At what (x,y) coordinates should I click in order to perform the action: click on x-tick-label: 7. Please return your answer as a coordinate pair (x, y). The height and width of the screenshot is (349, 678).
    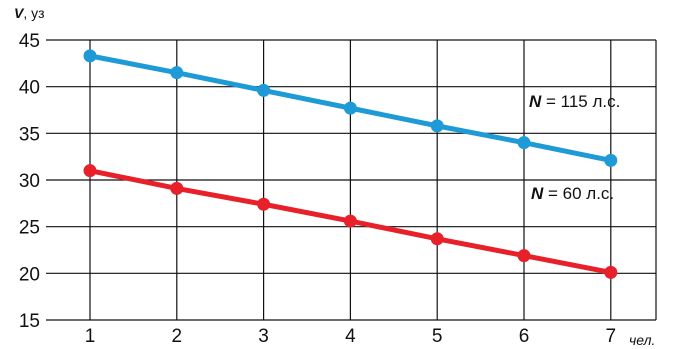
    Looking at the image, I should click on (611, 336).